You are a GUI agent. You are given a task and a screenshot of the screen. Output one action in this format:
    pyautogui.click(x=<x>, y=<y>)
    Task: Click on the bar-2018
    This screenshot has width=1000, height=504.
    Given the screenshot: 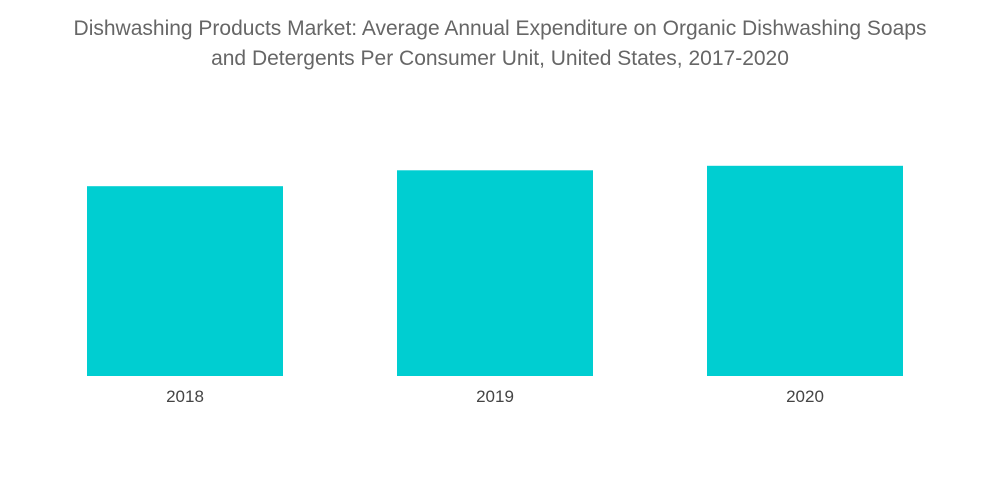 What is the action you would take?
    pyautogui.click(x=185, y=281)
    